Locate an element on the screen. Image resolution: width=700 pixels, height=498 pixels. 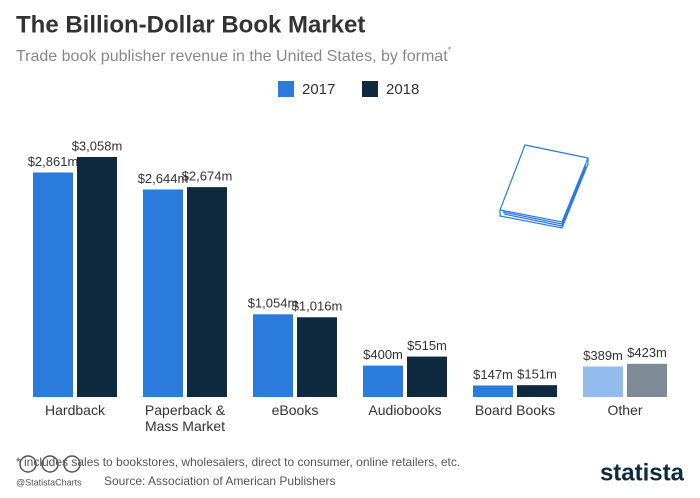
value-label: $515m is located at coordinates (427, 345).